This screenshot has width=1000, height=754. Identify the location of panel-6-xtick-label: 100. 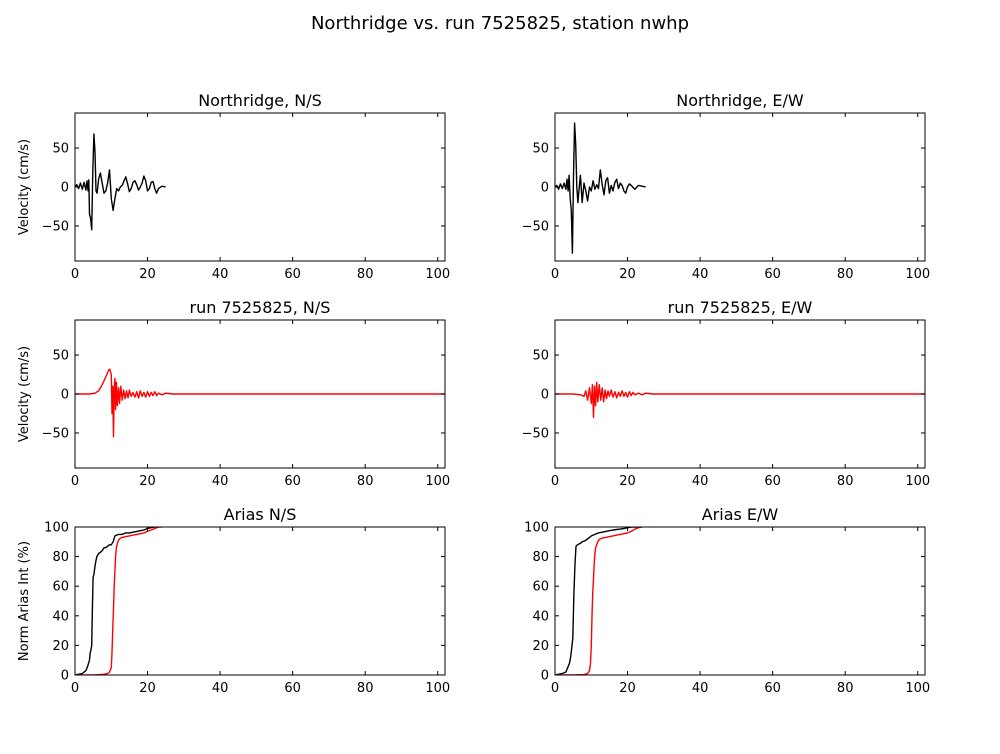
(917, 688).